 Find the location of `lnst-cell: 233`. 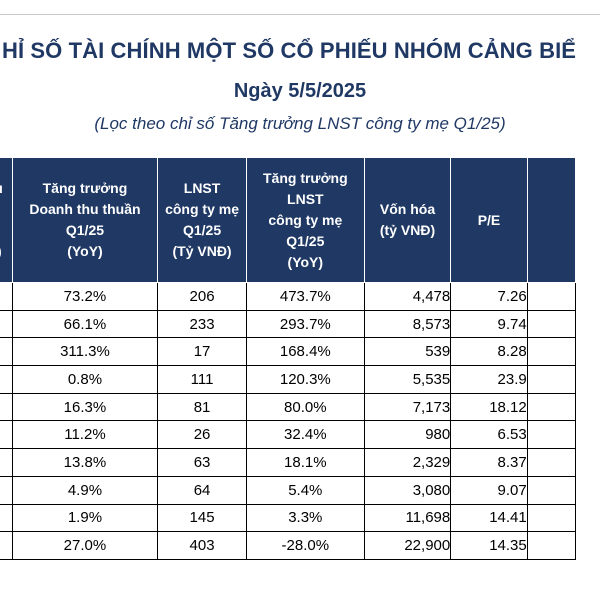

lnst-cell: 233 is located at coordinates (202, 324).